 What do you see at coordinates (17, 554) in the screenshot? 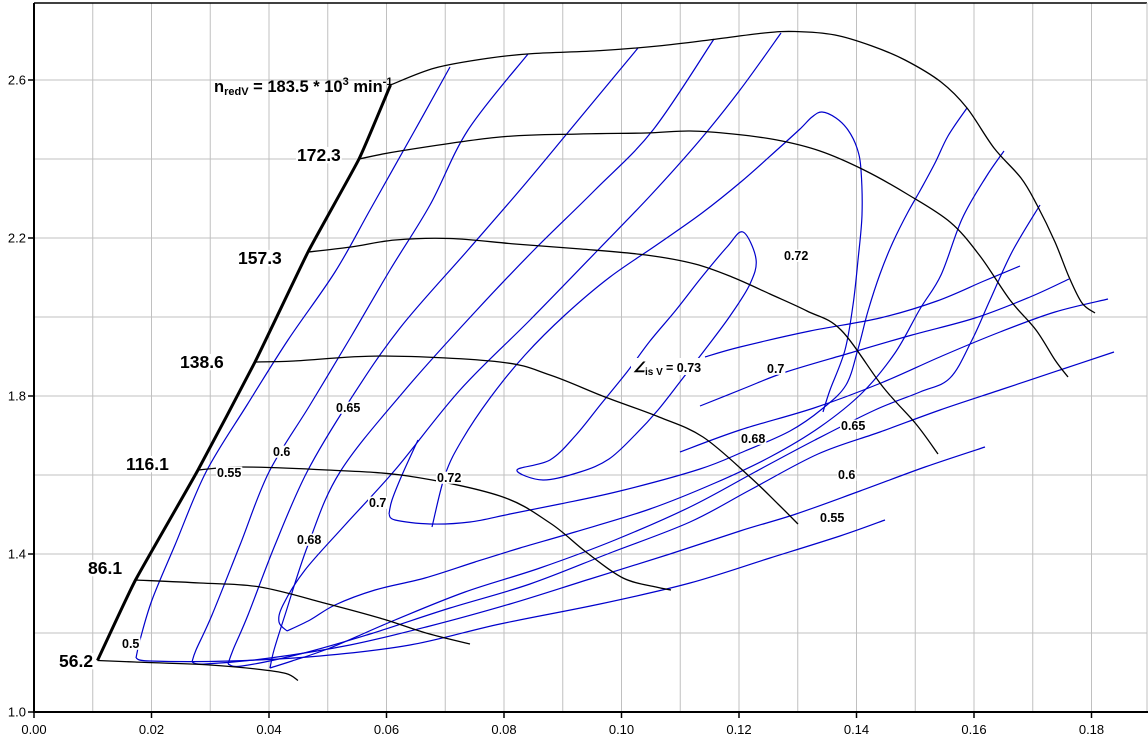
I see `svg-text: 1.4` at bounding box center [17, 554].